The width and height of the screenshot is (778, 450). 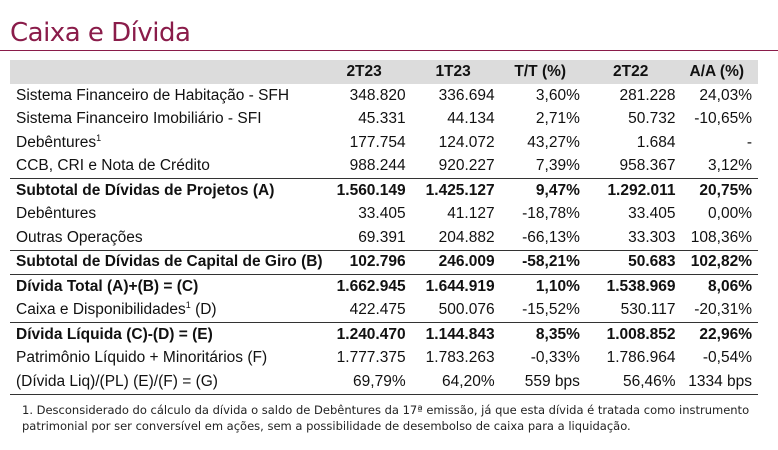 I want to click on cell-tt: 8,35%, so click(x=543, y=334).